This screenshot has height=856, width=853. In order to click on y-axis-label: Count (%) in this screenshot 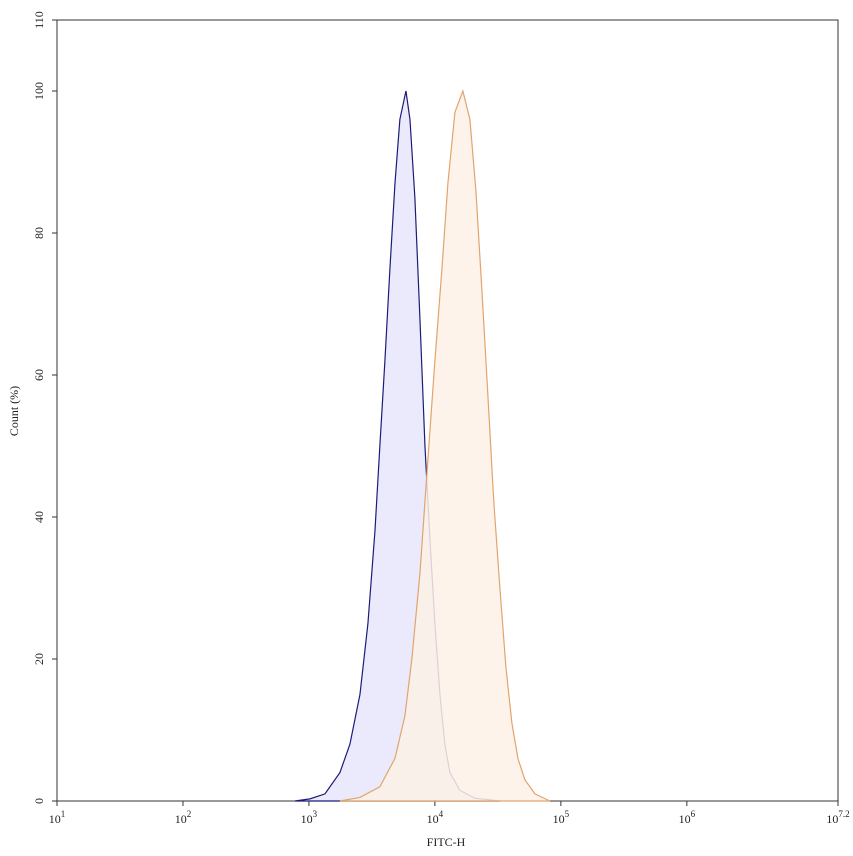, I will do `click(14, 411)`.